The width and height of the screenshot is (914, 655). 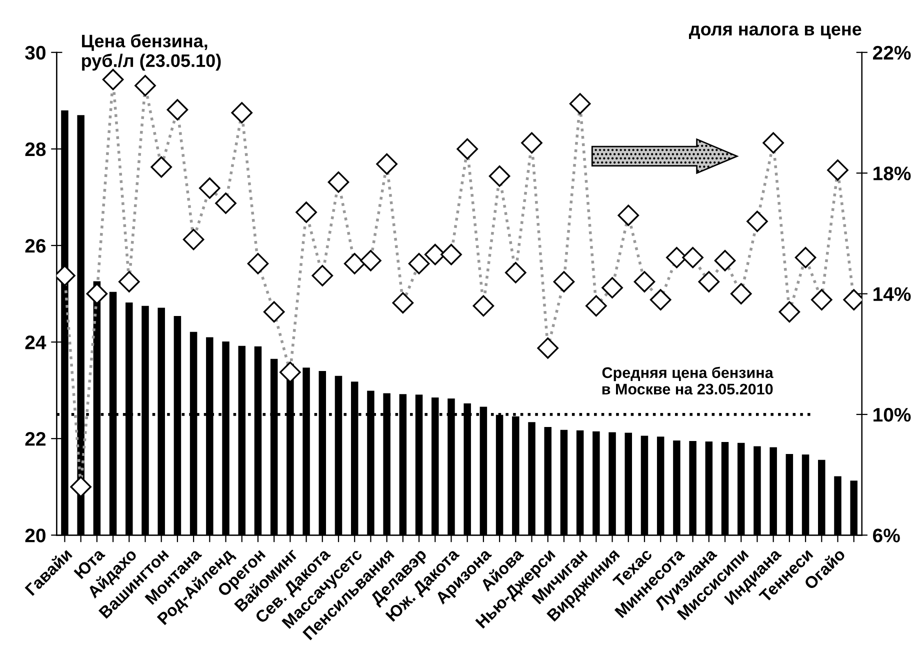 What do you see at coordinates (35, 53) in the screenshot?
I see `y-tick-label: 30` at bounding box center [35, 53].